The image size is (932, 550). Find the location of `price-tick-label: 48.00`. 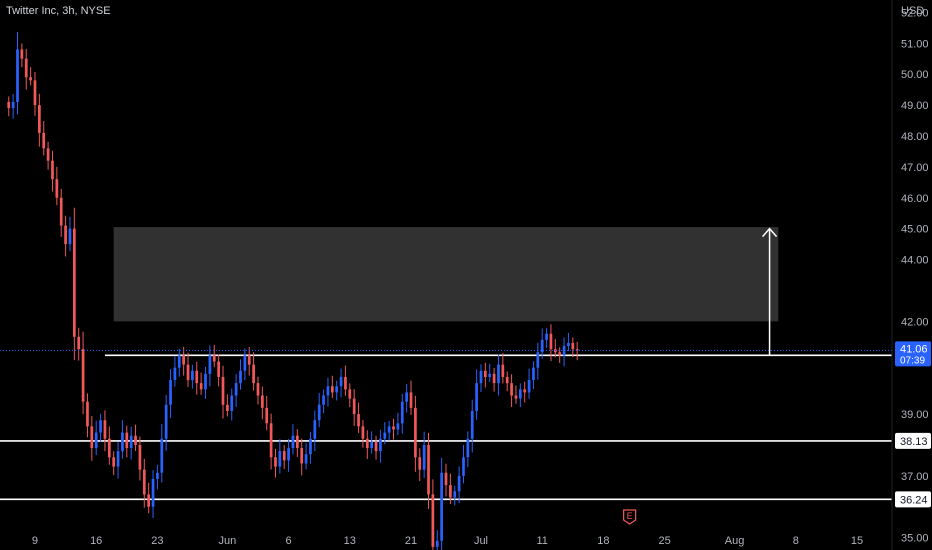

price-tick-label: 48.00 is located at coordinates (915, 137).